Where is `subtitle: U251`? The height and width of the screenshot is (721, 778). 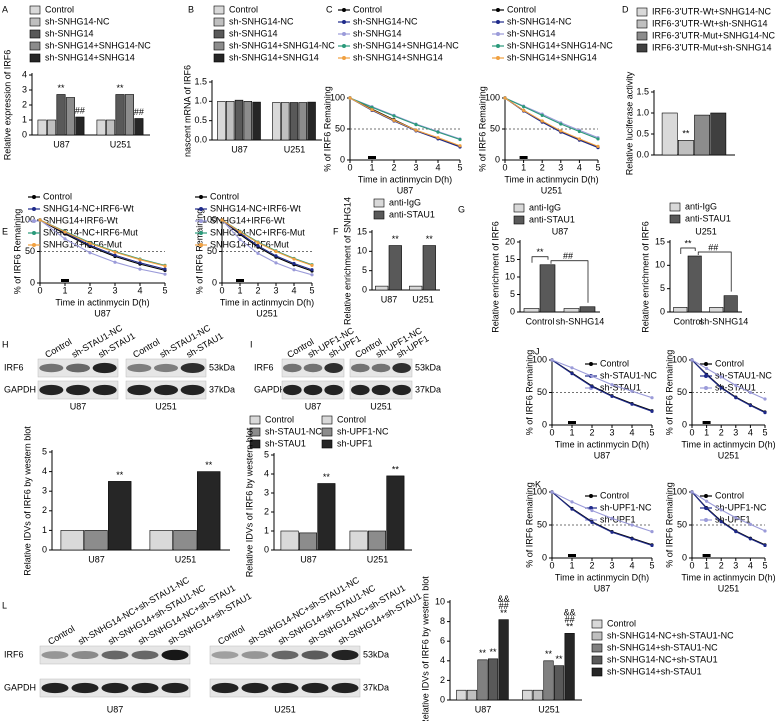
subtitle: U251 is located at coordinates (729, 455).